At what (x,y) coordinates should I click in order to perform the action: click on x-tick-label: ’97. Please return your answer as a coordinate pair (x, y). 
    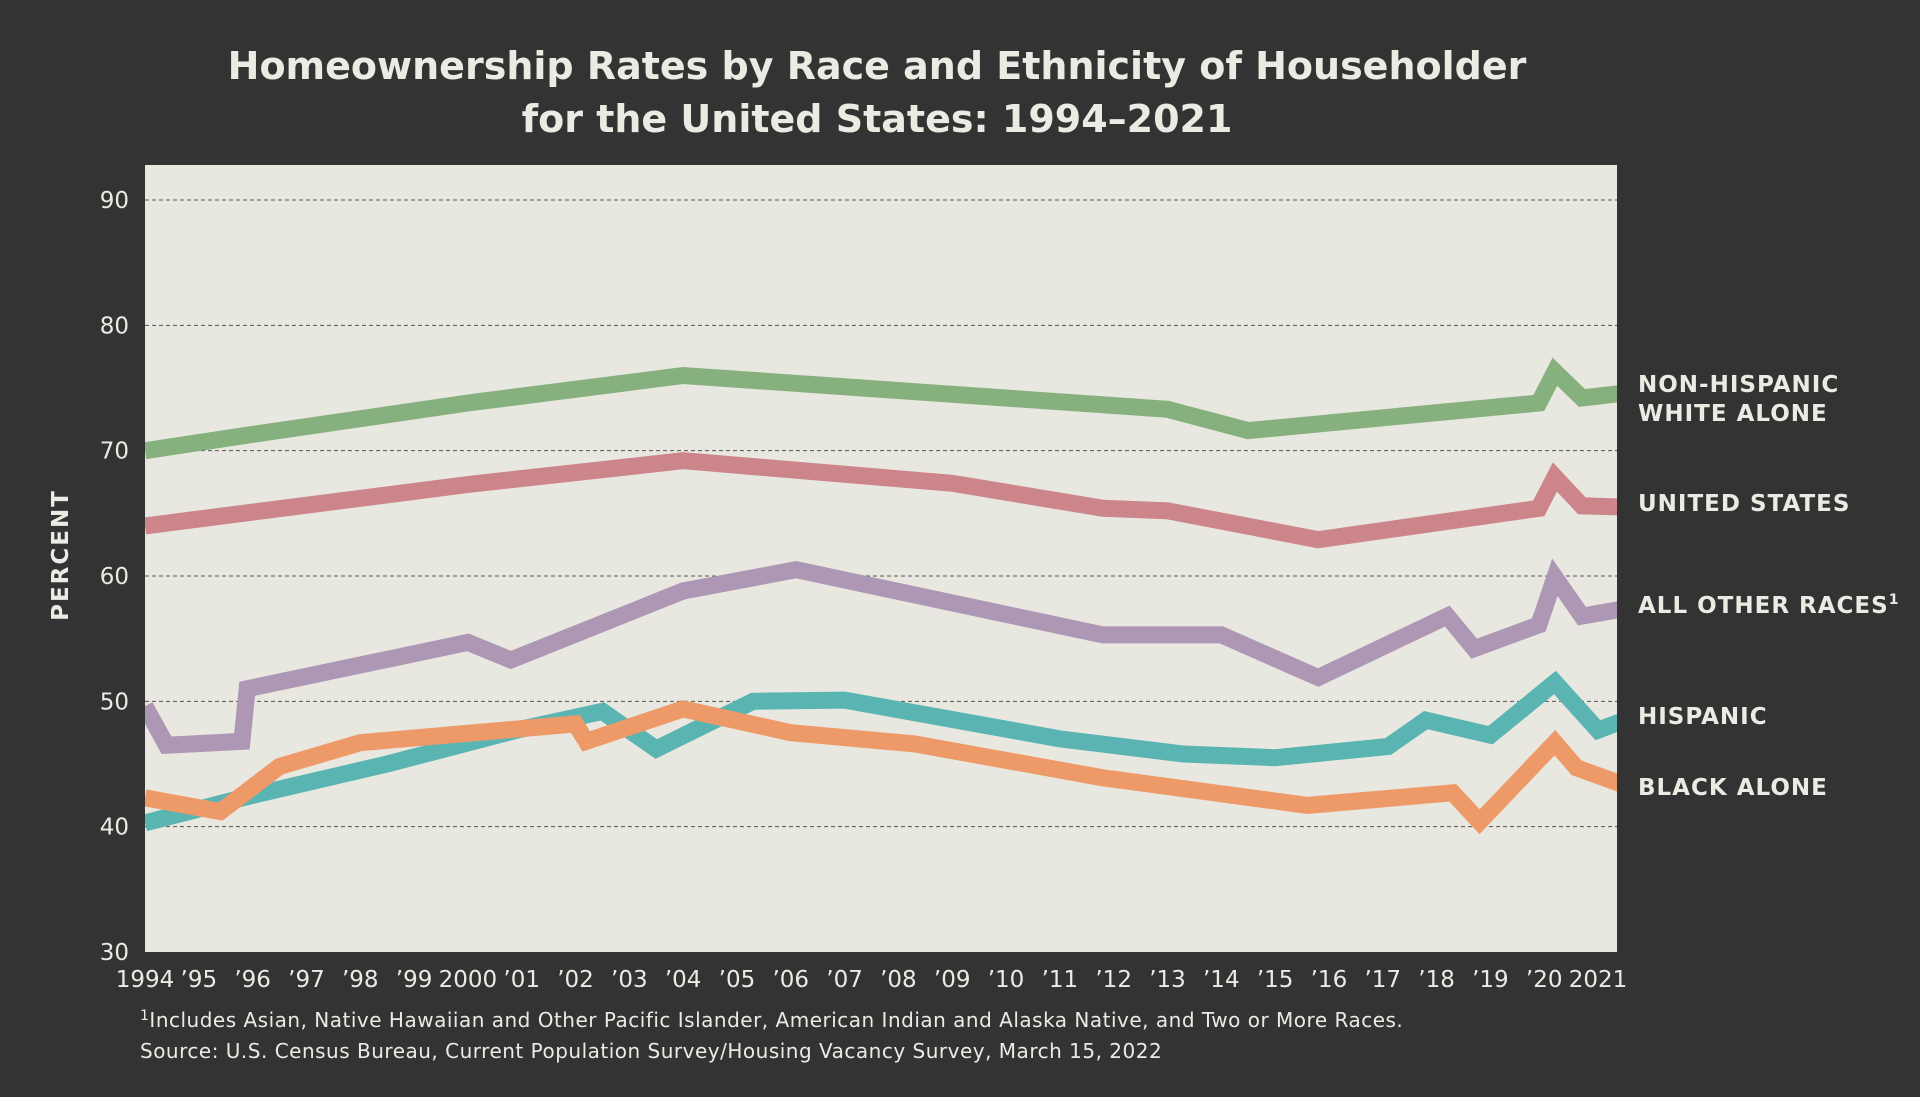
    Looking at the image, I should click on (306, 980).